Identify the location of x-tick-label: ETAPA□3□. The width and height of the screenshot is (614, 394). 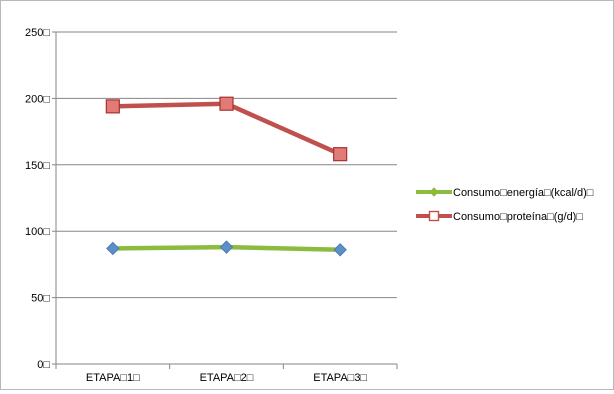
(340, 378).